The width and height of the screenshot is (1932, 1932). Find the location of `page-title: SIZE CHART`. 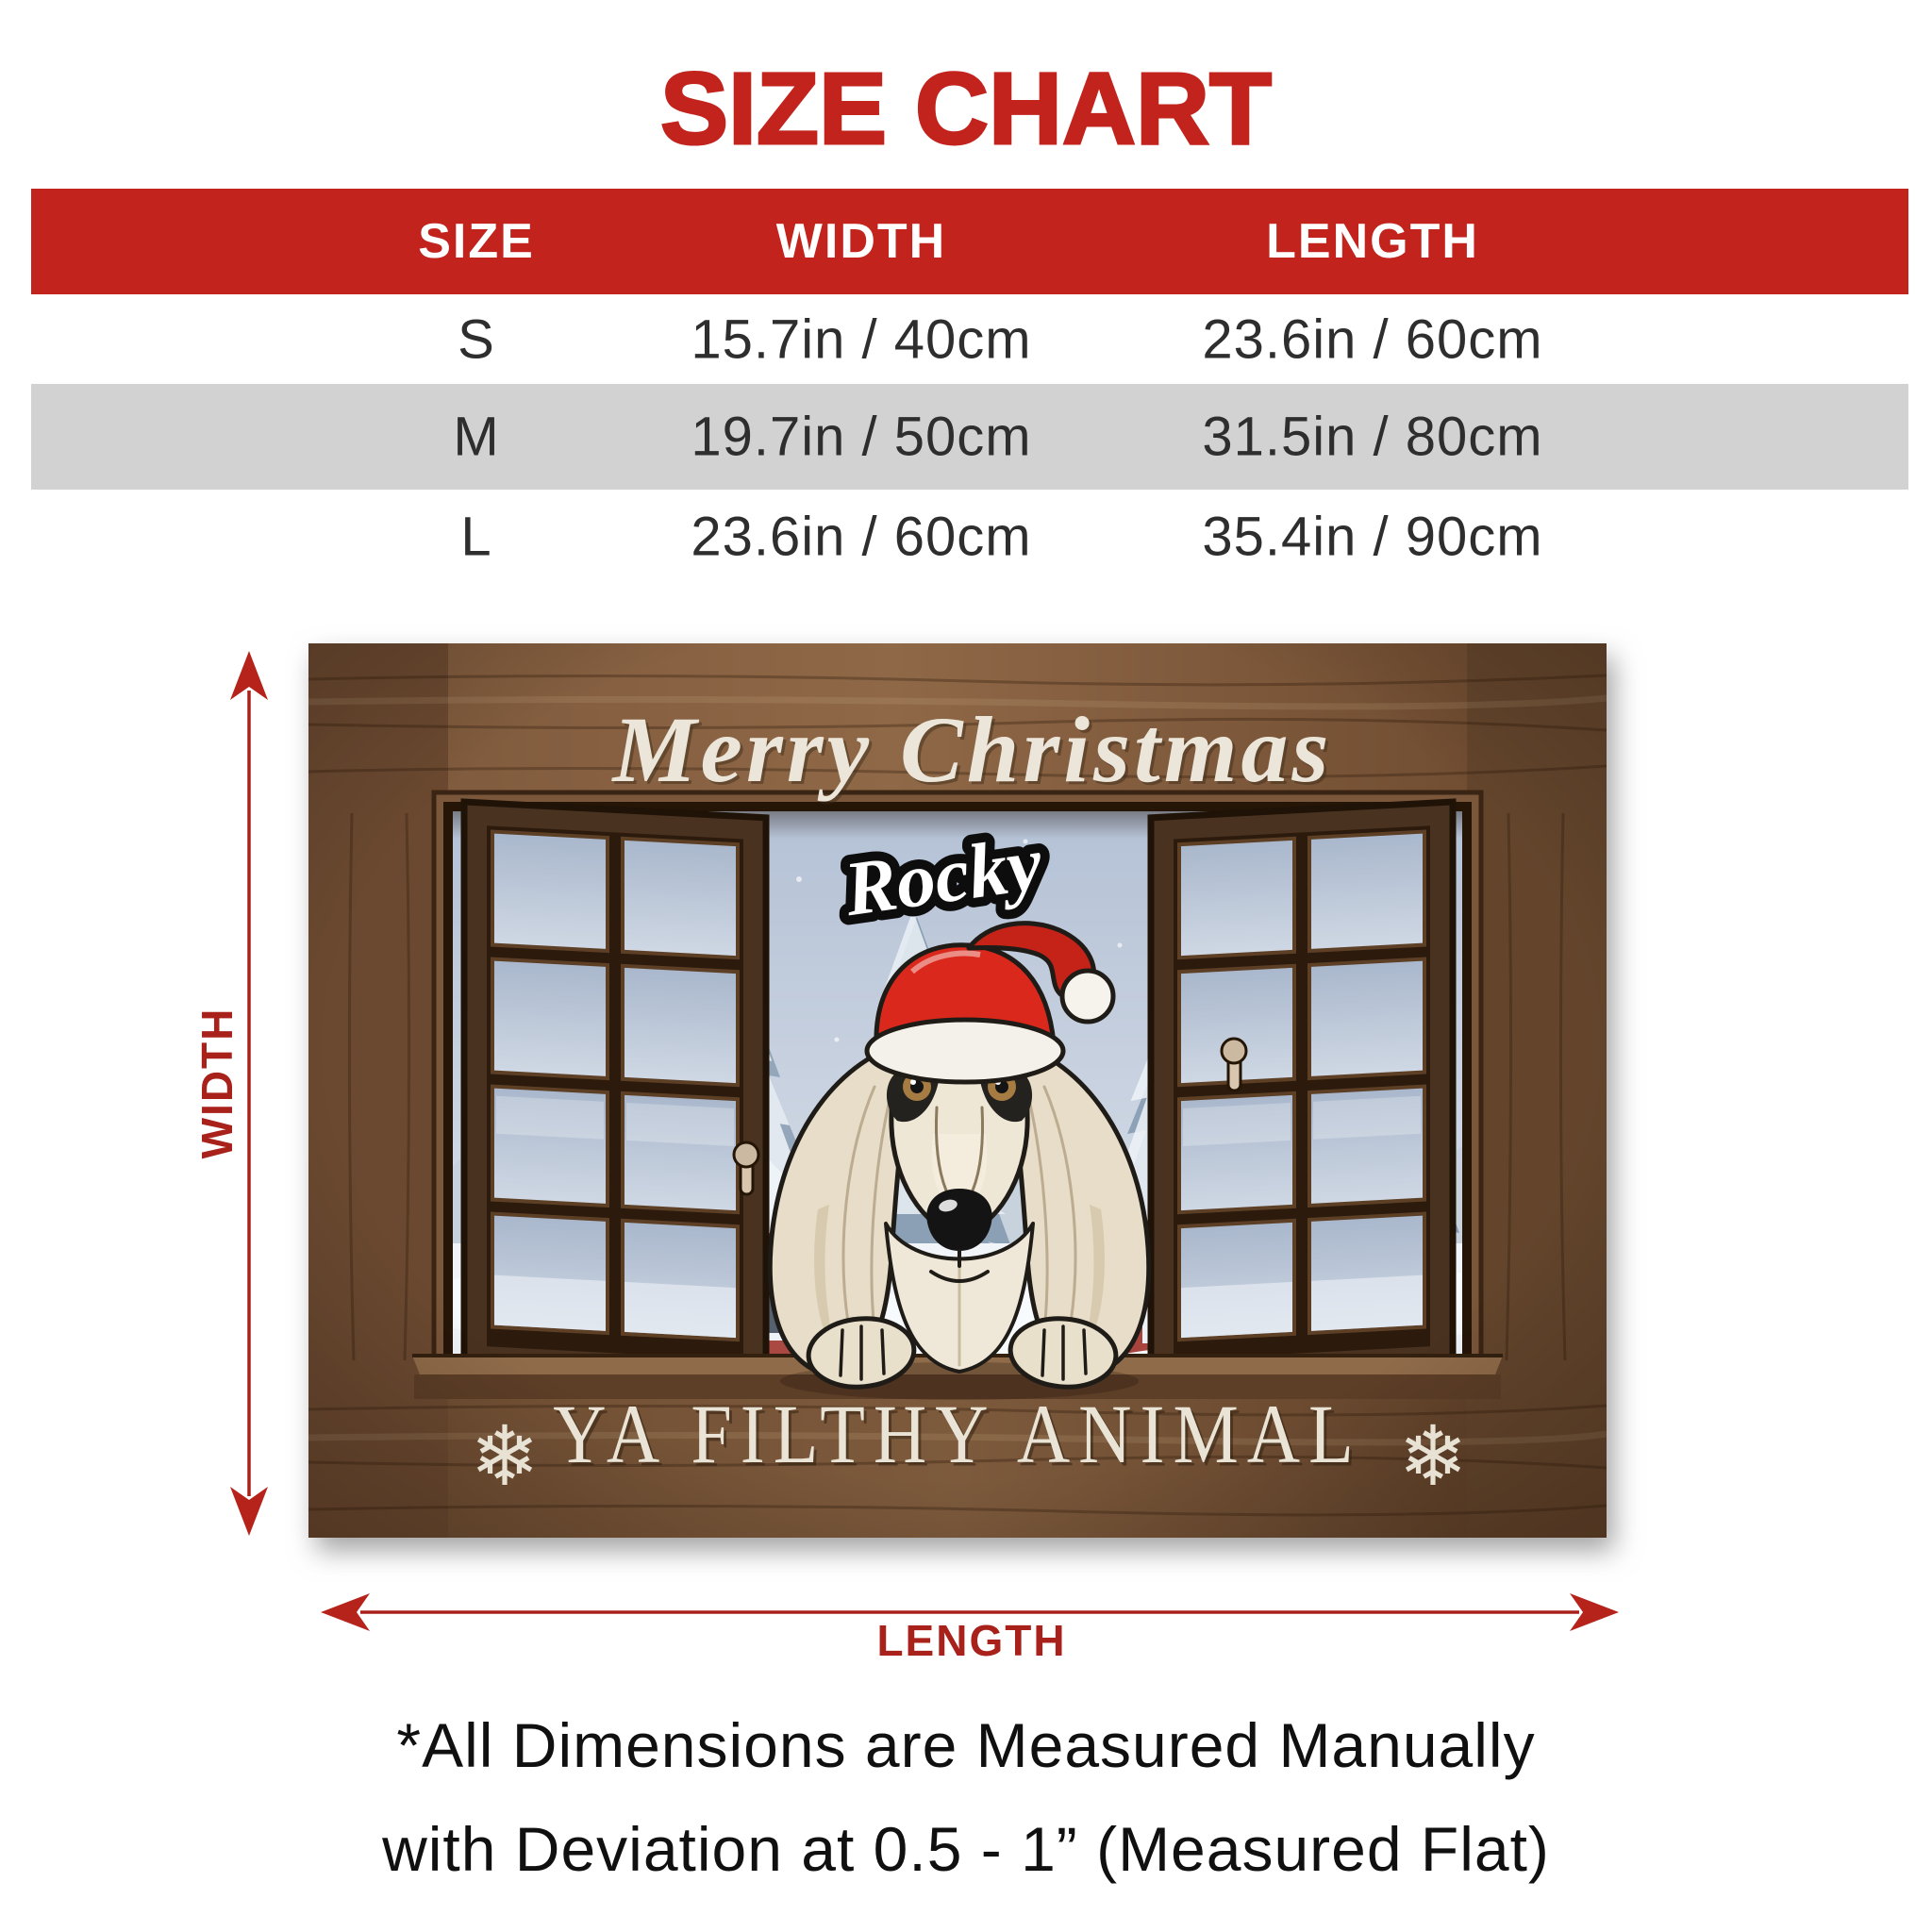

page-title: SIZE CHART is located at coordinates (967, 109).